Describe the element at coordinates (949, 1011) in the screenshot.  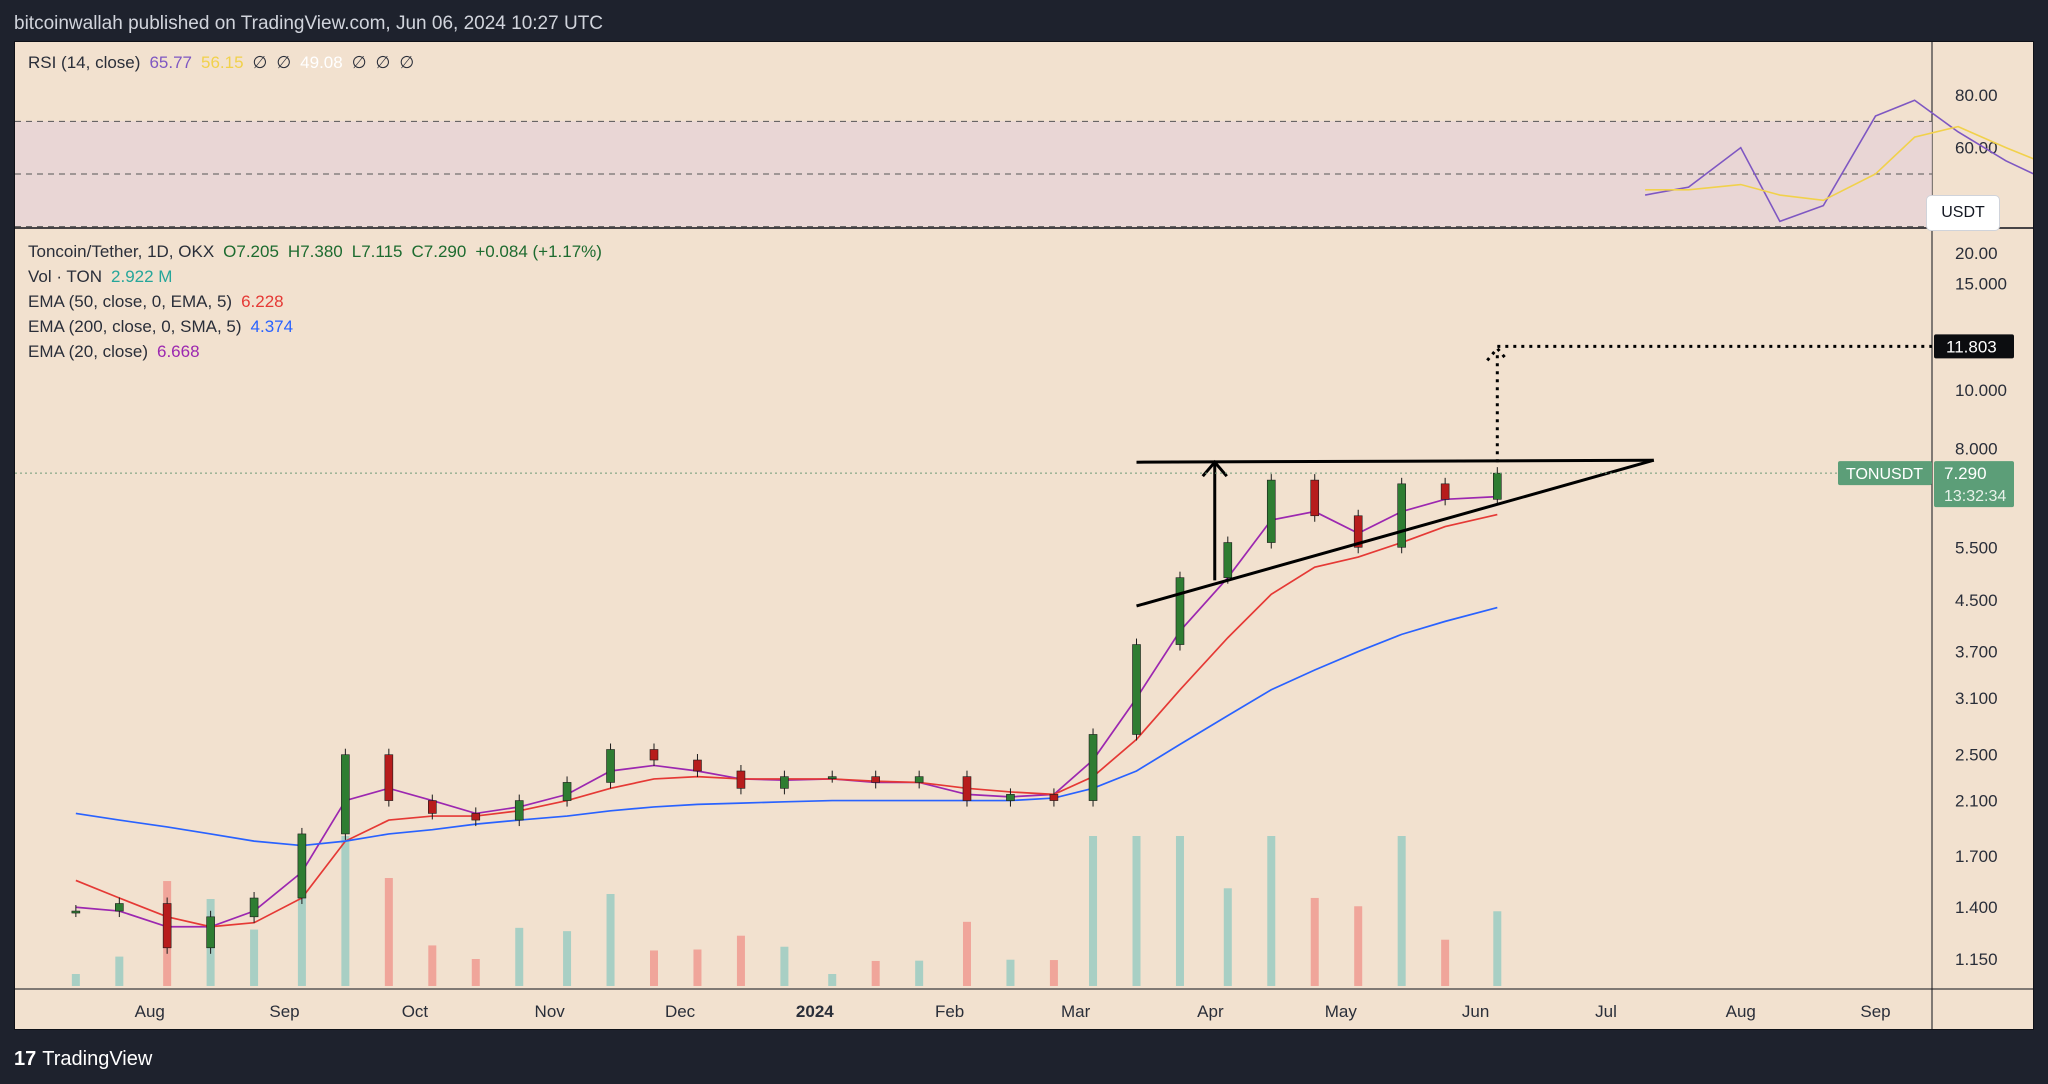
I see `time-axis-tick: Feb` at that location.